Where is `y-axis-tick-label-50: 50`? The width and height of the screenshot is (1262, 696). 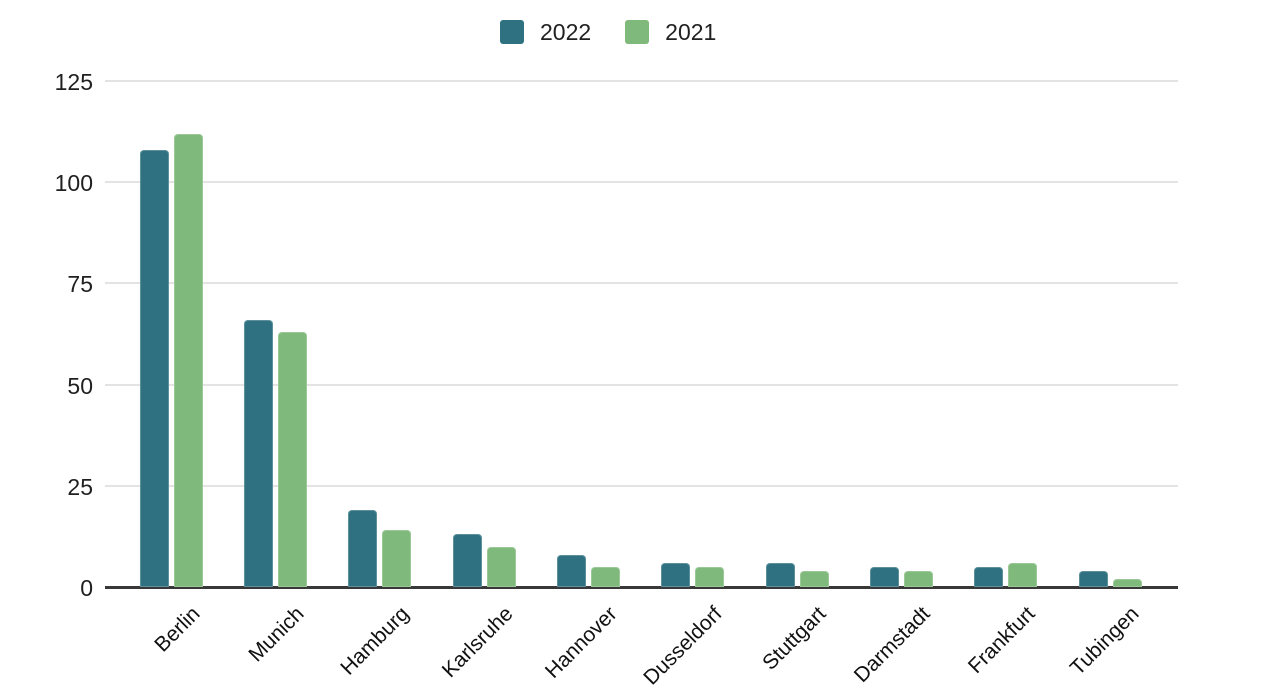
y-axis-tick-label-50: 50 is located at coordinates (80, 385).